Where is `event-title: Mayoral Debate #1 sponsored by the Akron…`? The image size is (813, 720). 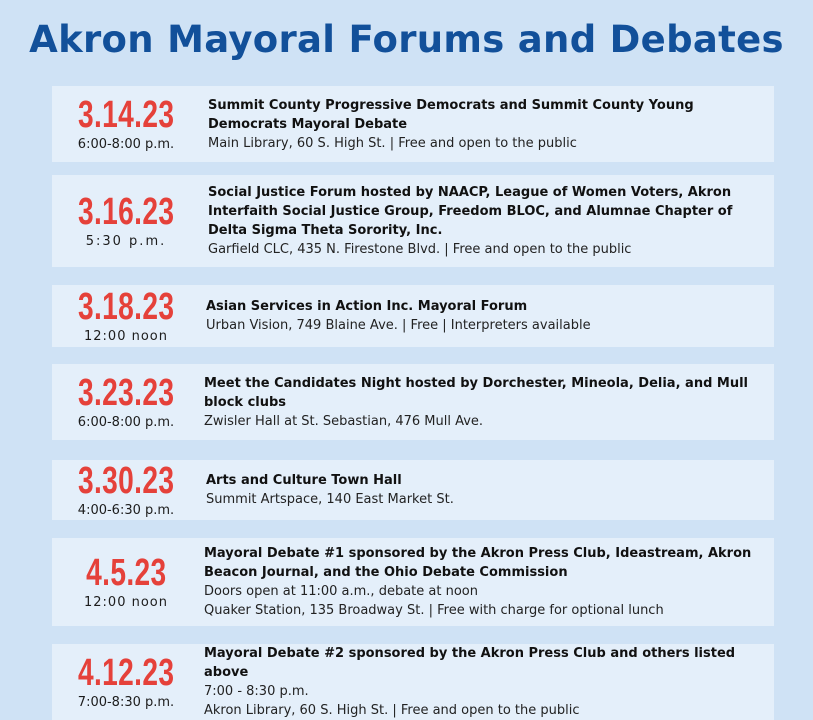
event-title: Mayoral Debate #1 sponsored by the Akron… is located at coordinates (478, 563).